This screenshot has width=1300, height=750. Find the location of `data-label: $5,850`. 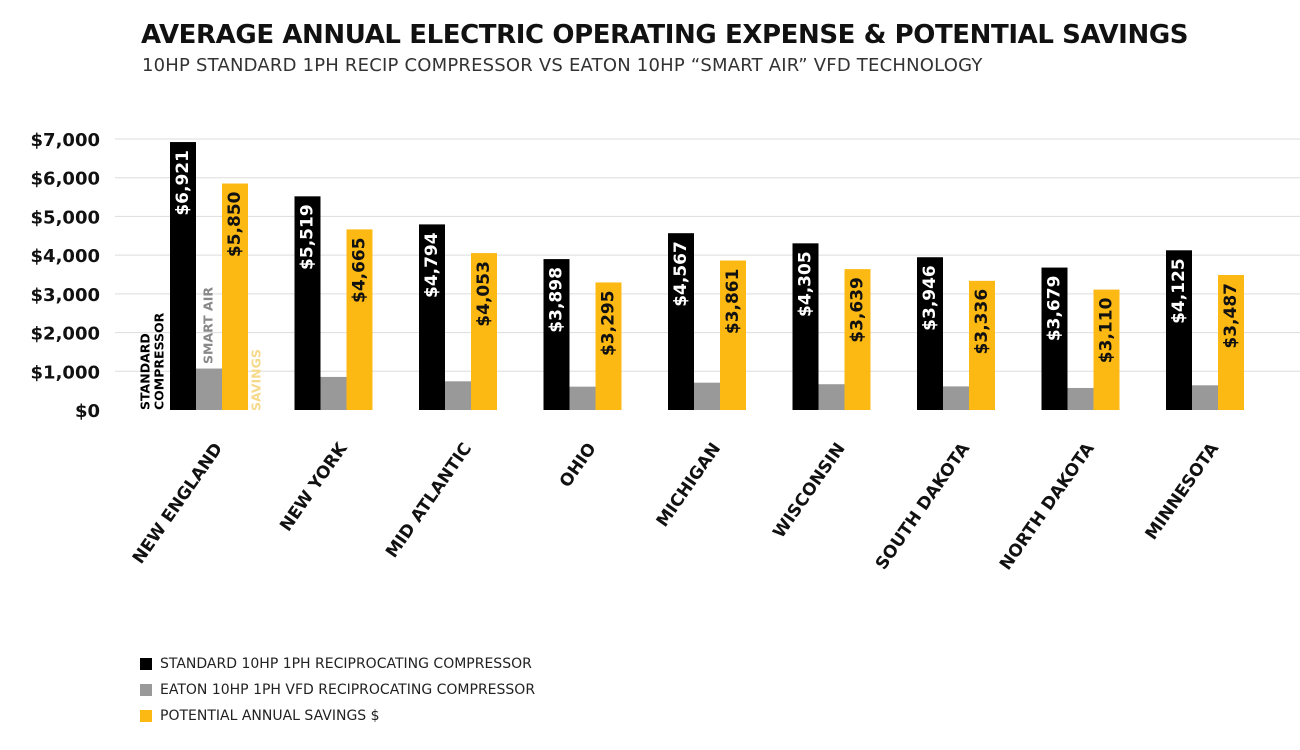

data-label: $5,850 is located at coordinates (235, 224).